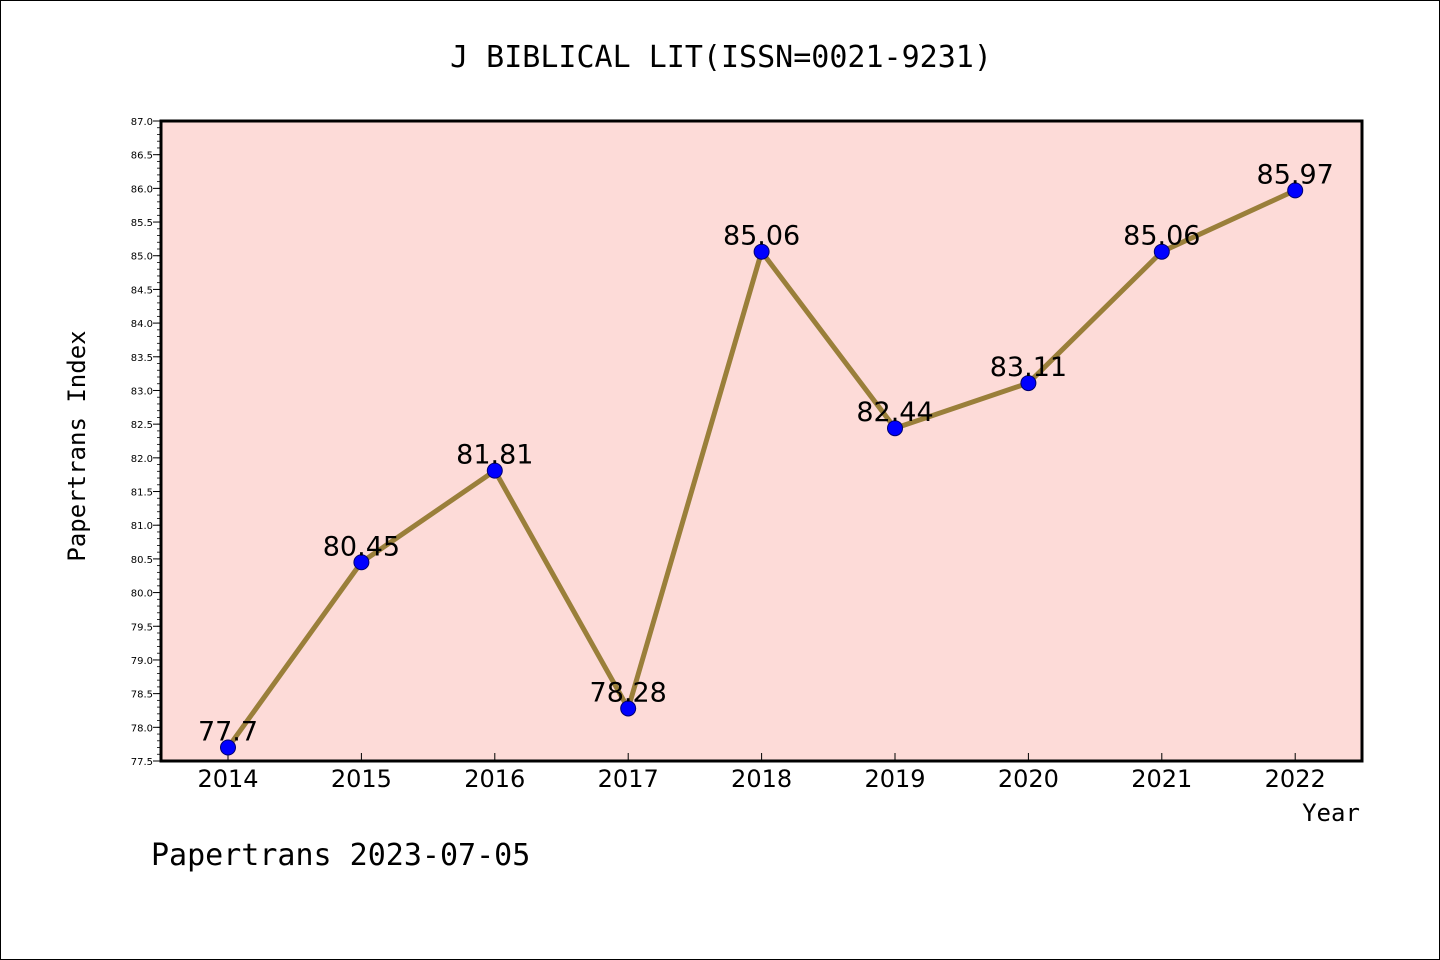 Image resolution: width=1440 pixels, height=960 pixels. I want to click on y-tick-label: 85.5, so click(142, 223).